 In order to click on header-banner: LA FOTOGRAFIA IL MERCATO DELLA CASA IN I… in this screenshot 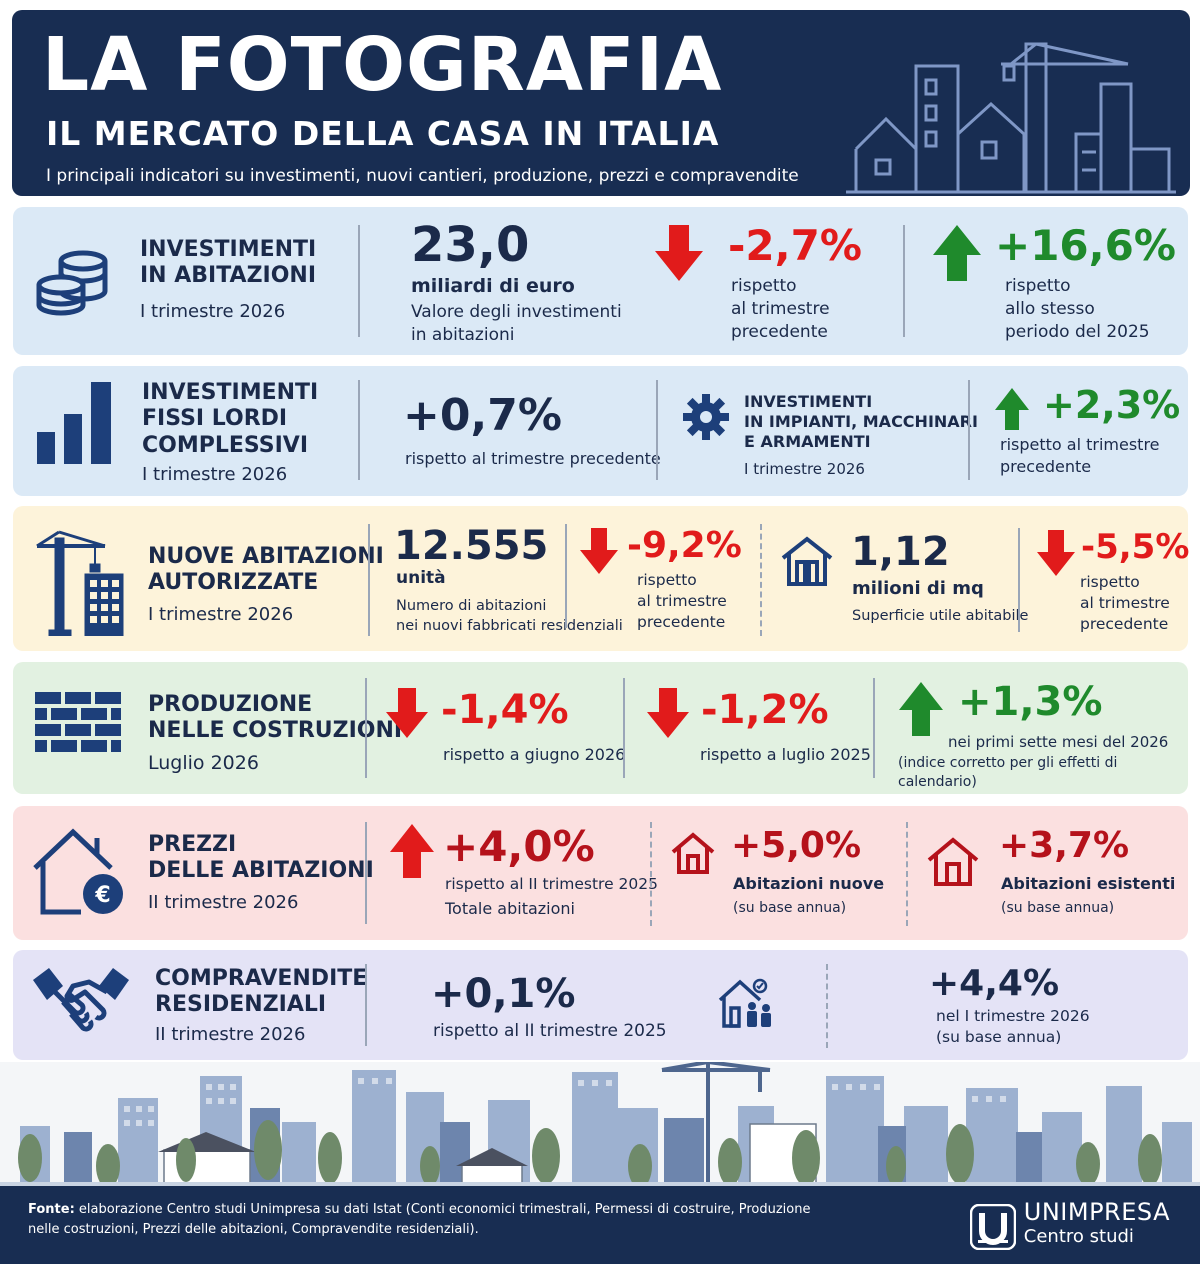, I will do `click(601, 103)`.